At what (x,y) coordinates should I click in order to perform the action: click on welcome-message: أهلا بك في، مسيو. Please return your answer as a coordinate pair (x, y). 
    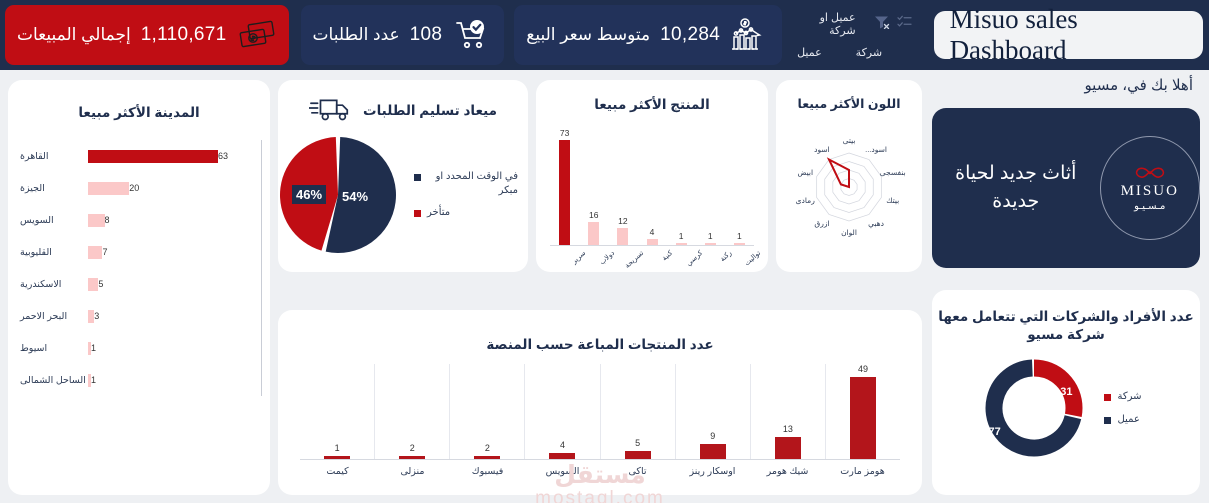
    Looking at the image, I should click on (1138, 85).